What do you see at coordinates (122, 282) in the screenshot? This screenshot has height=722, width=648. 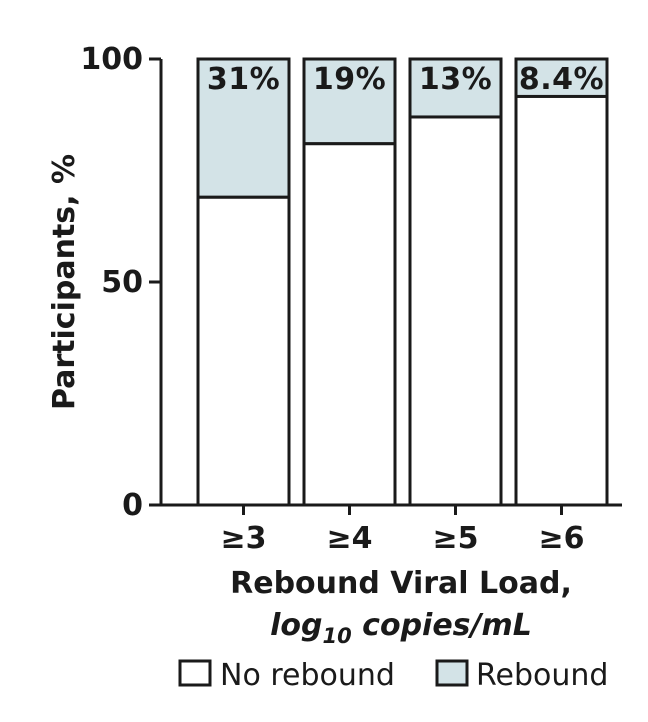 I see `y-tick-label-2: 50` at bounding box center [122, 282].